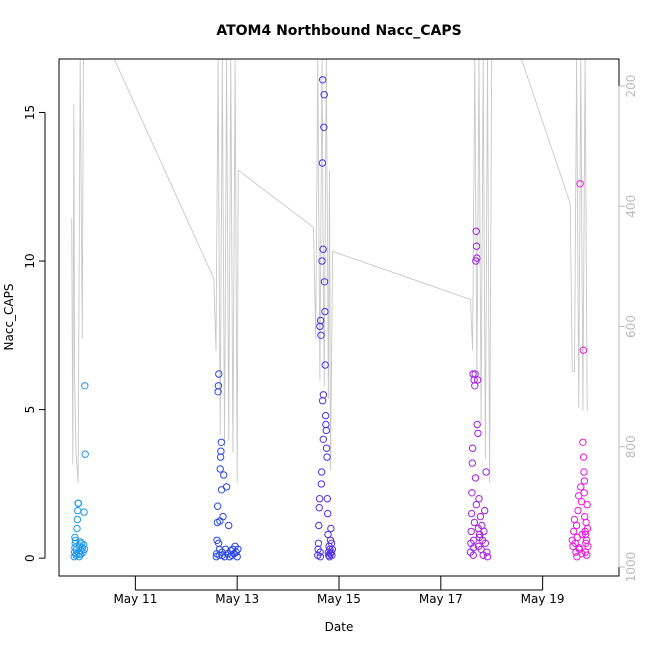 The width and height of the screenshot is (650, 650). What do you see at coordinates (631, 206) in the screenshot?
I see `y-right-tick-label: 400` at bounding box center [631, 206].